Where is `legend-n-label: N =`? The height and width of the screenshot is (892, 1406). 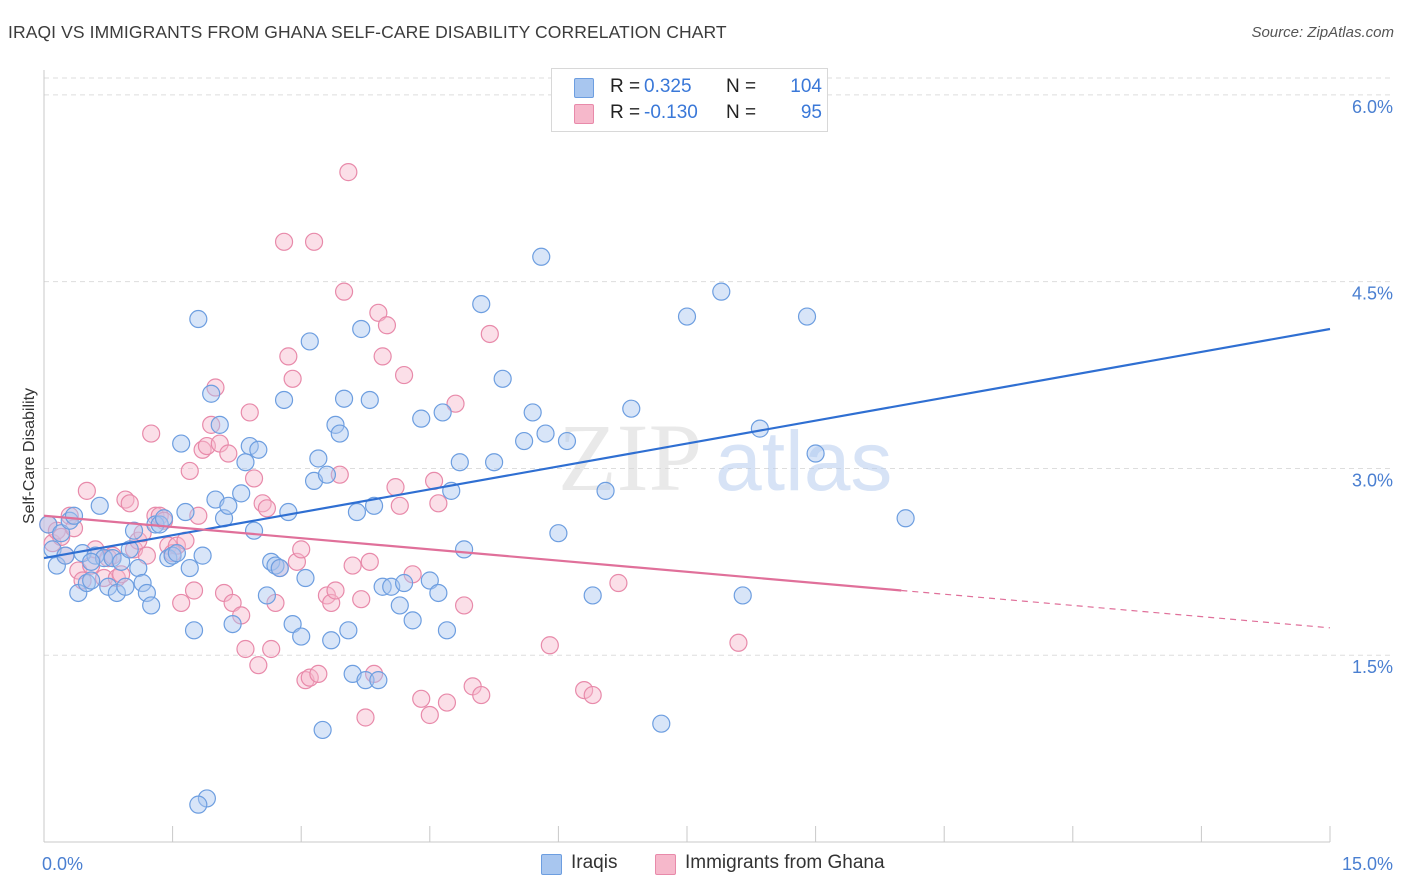
legend-n-label: N = is located at coordinates (741, 86).